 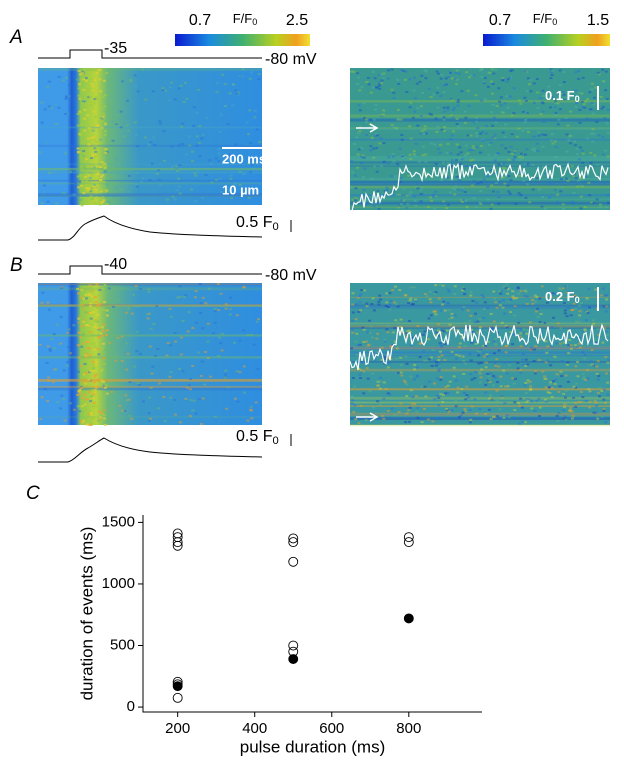 What do you see at coordinates (293, 561) in the screenshot?
I see `point` at bounding box center [293, 561].